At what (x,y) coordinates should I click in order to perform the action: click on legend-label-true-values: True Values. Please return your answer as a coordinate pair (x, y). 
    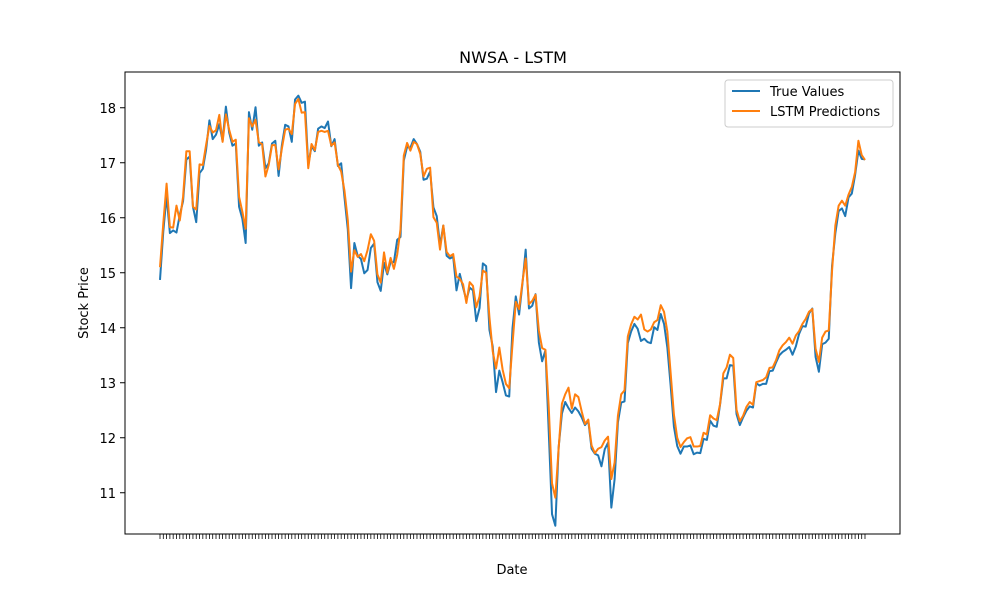
    Looking at the image, I should click on (806, 92).